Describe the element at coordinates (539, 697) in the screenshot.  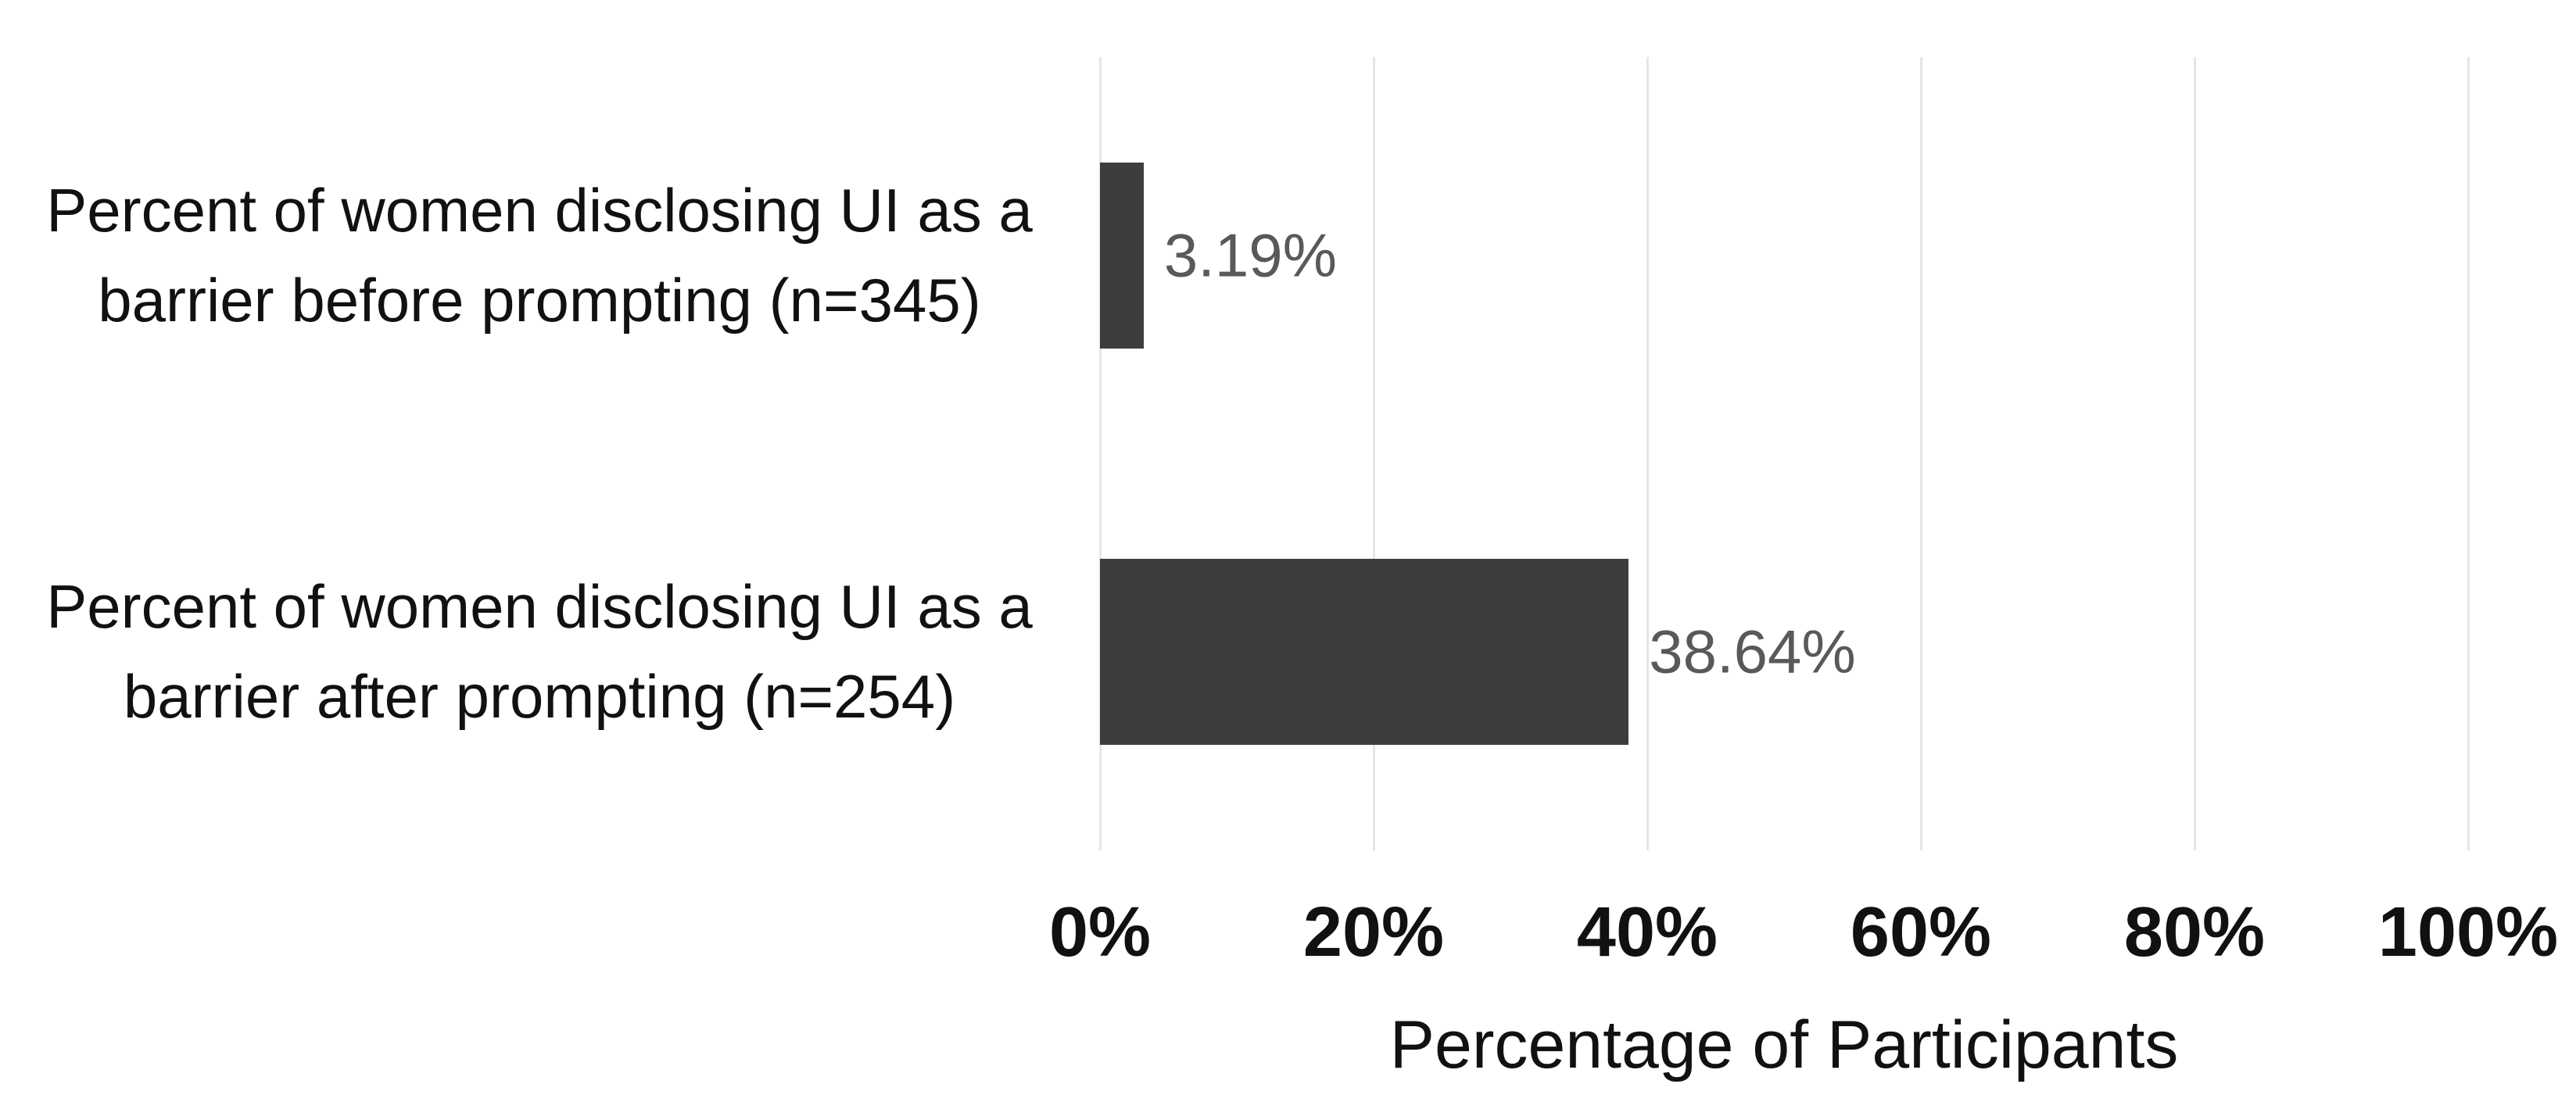
I see `category-label-line: barrier after prompting (n=254)` at that location.